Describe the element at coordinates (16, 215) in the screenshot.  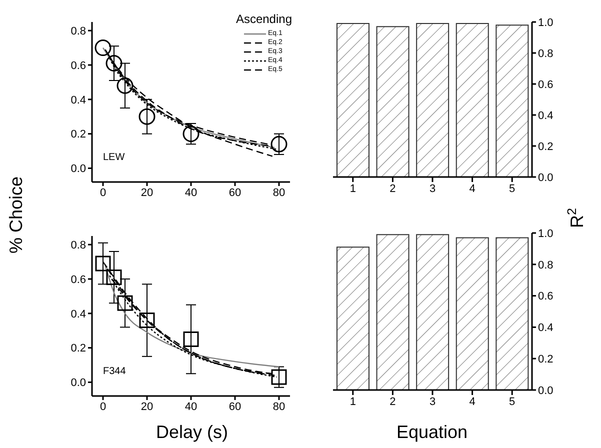
I see `y-axis-title: % Choice` at that location.